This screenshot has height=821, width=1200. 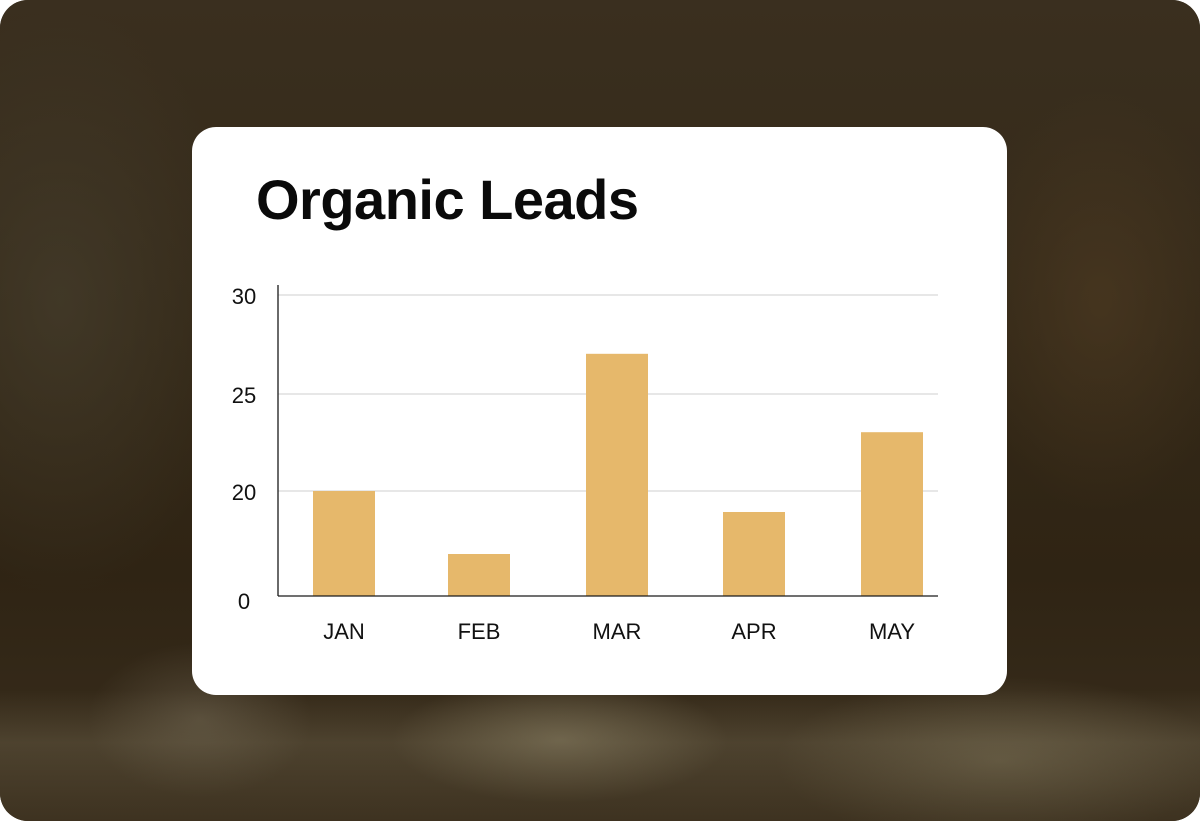 I want to click on x-category-label-feb: FEB, so click(x=479, y=631).